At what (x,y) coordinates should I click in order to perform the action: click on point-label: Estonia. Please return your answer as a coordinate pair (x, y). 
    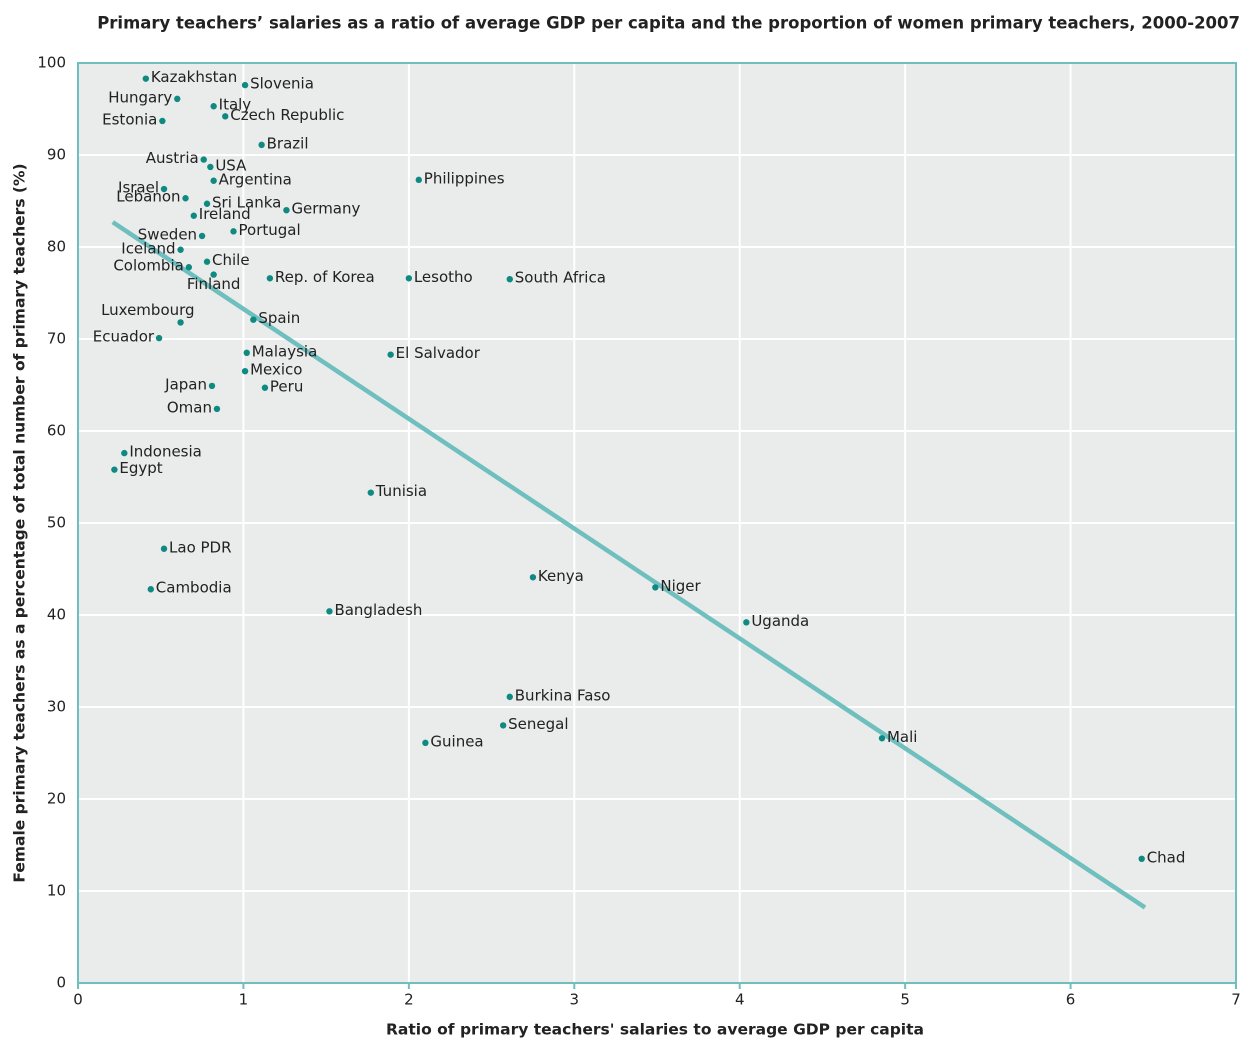
    Looking at the image, I should click on (129, 119).